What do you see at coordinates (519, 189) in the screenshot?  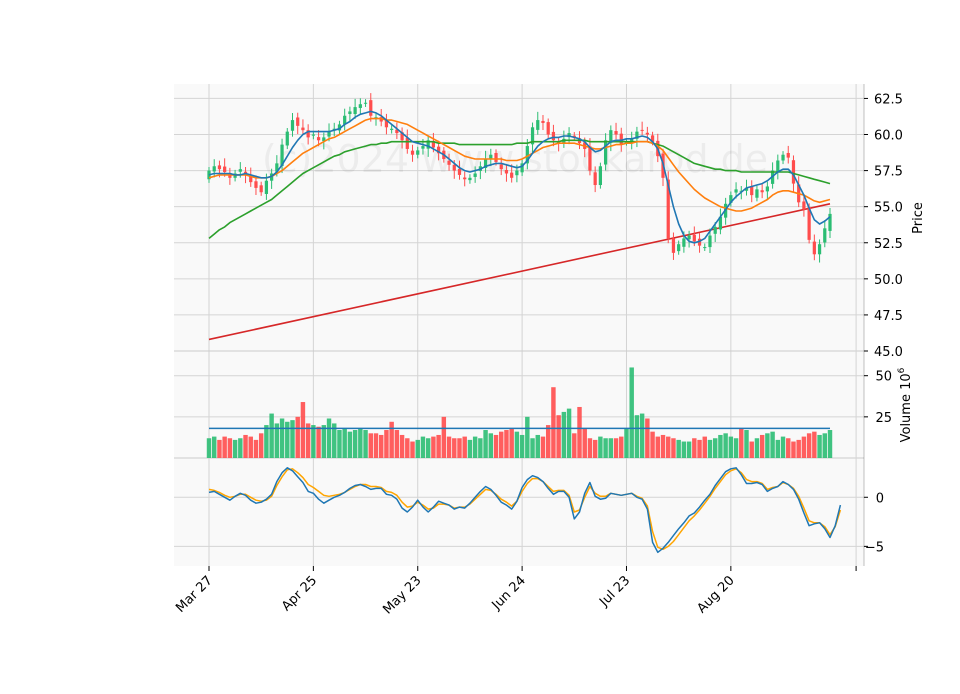 I see `ma-long-line` at bounding box center [519, 189].